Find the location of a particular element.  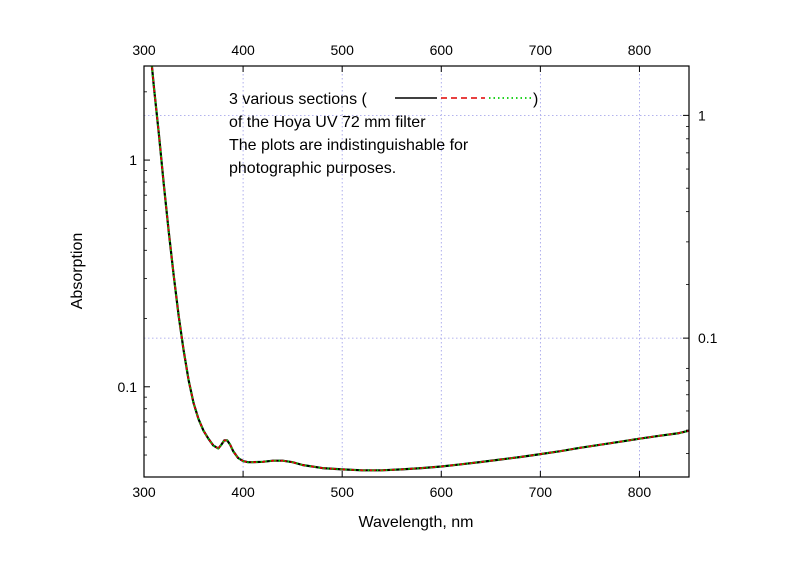

y-axis-title: Absorption is located at coordinates (77, 271).